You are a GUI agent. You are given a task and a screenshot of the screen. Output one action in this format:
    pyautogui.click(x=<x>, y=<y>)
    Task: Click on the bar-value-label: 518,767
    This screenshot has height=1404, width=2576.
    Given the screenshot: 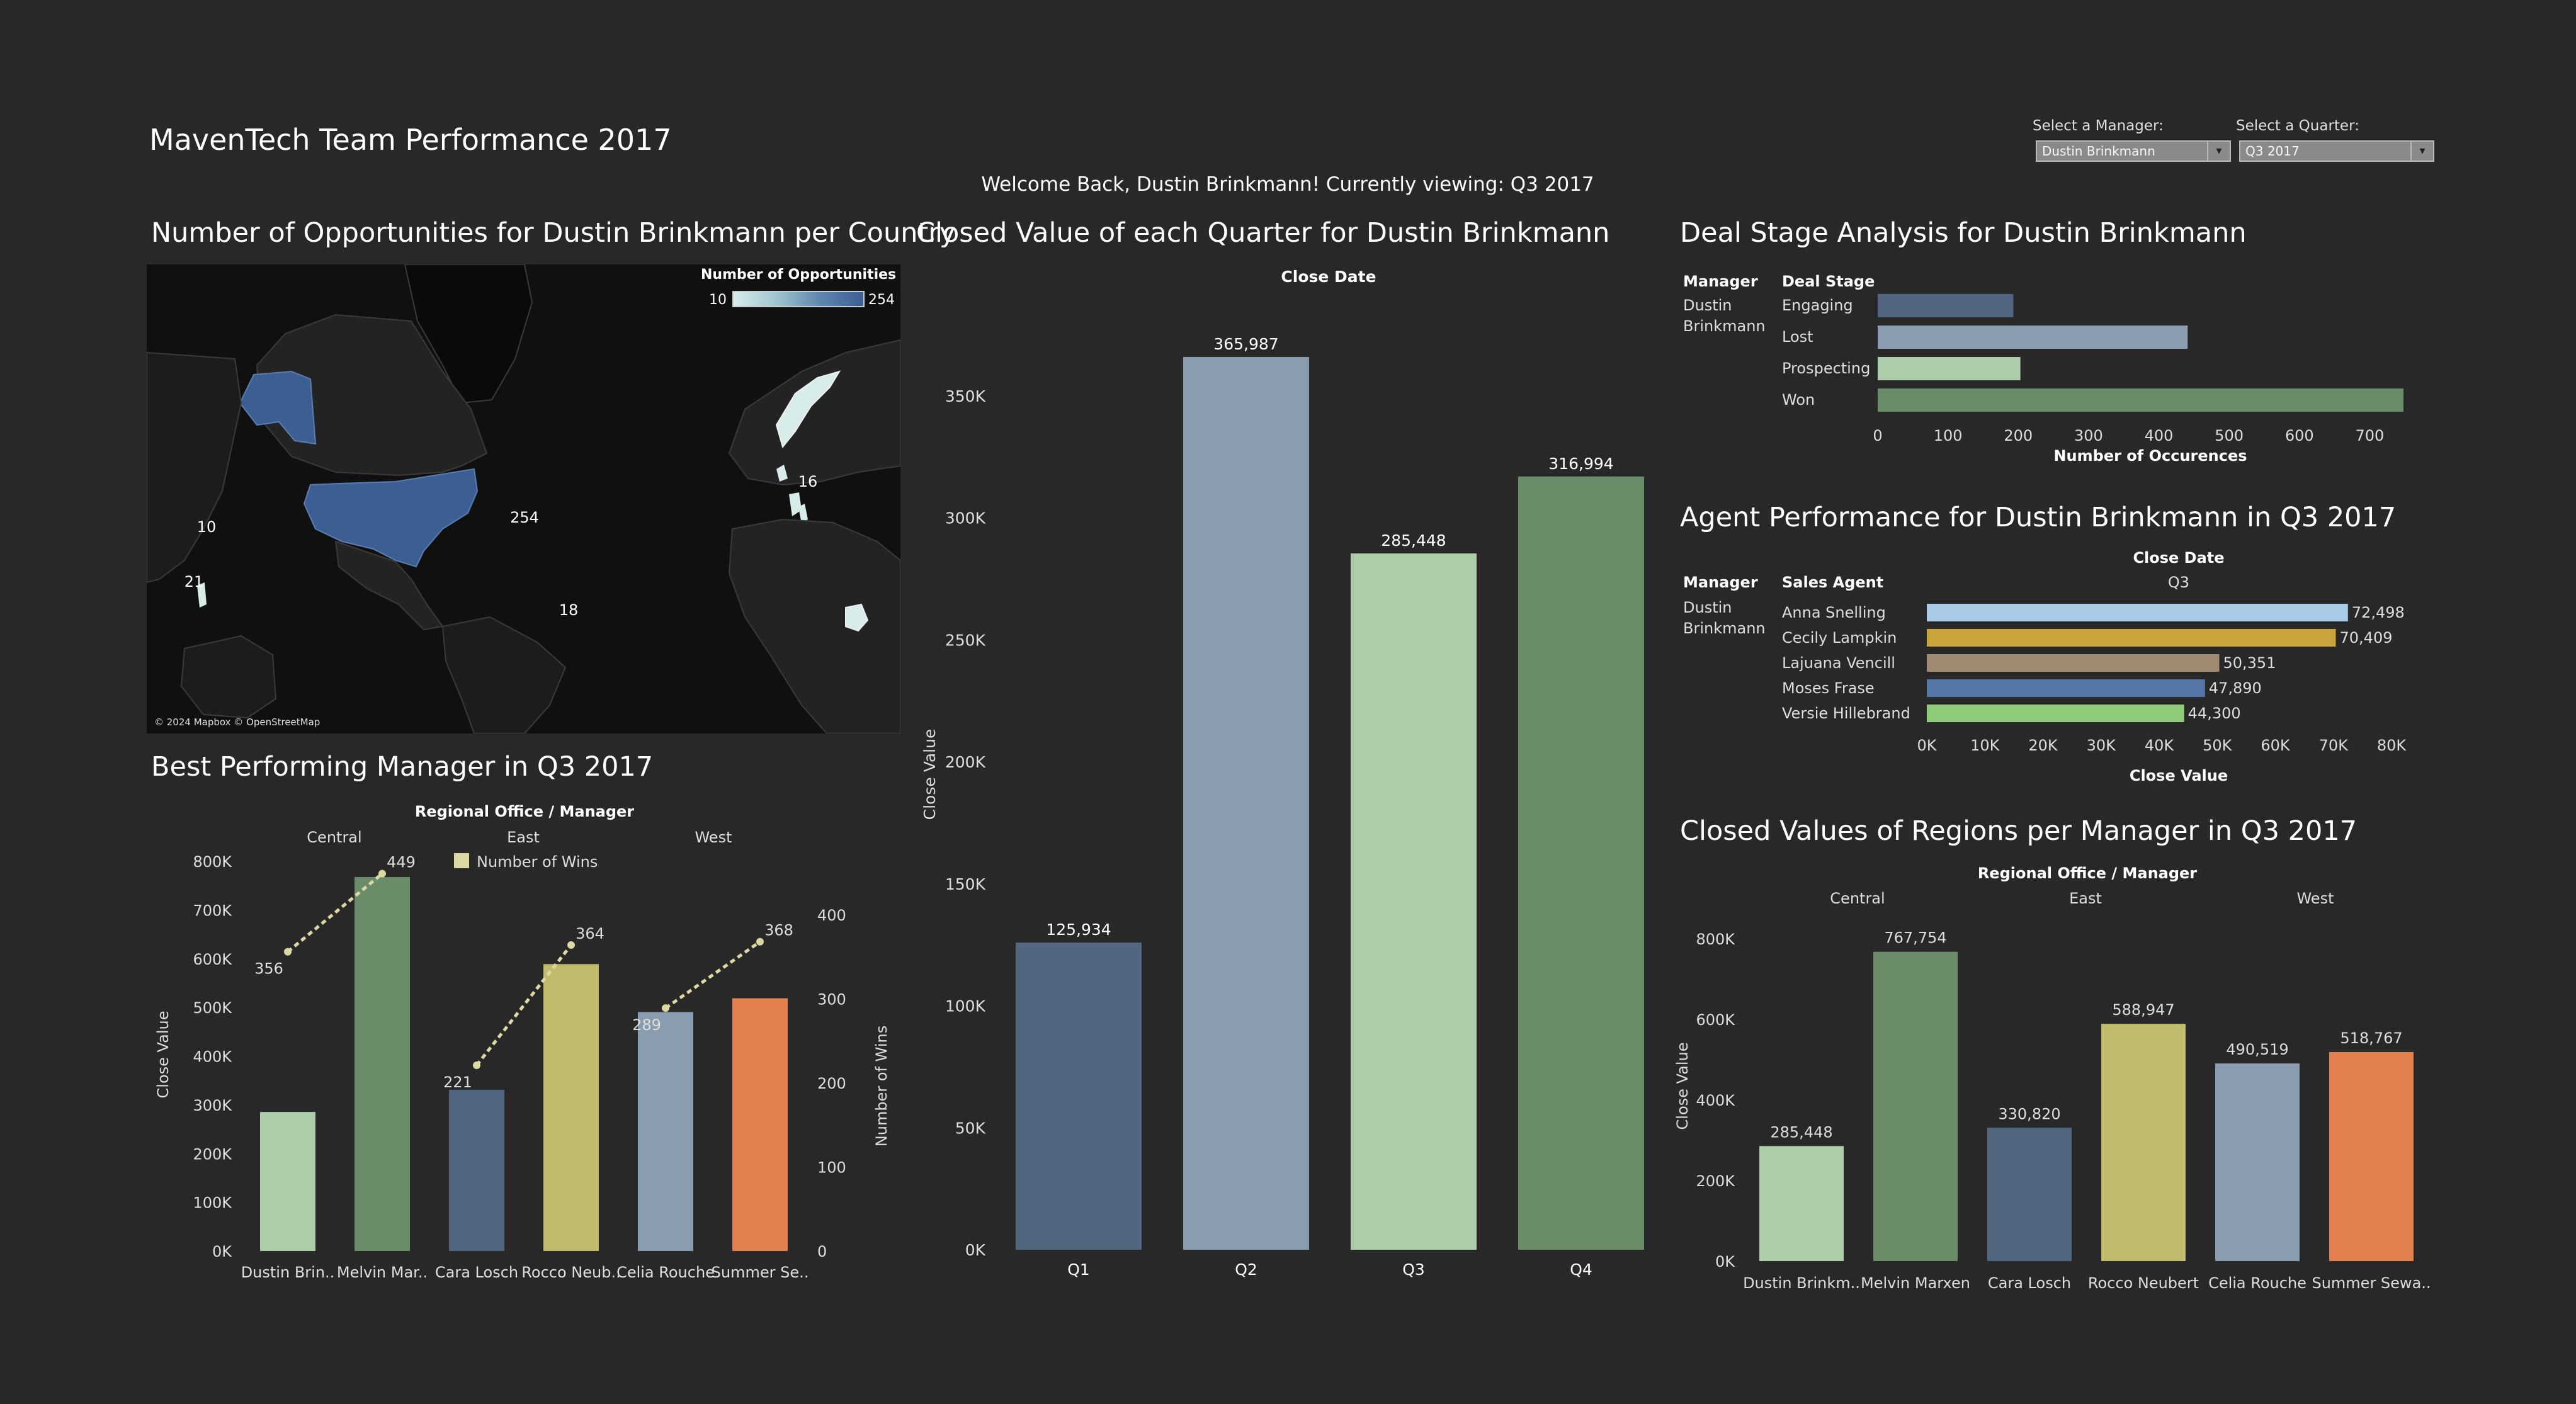 What is the action you would take?
    pyautogui.click(x=2371, y=1038)
    